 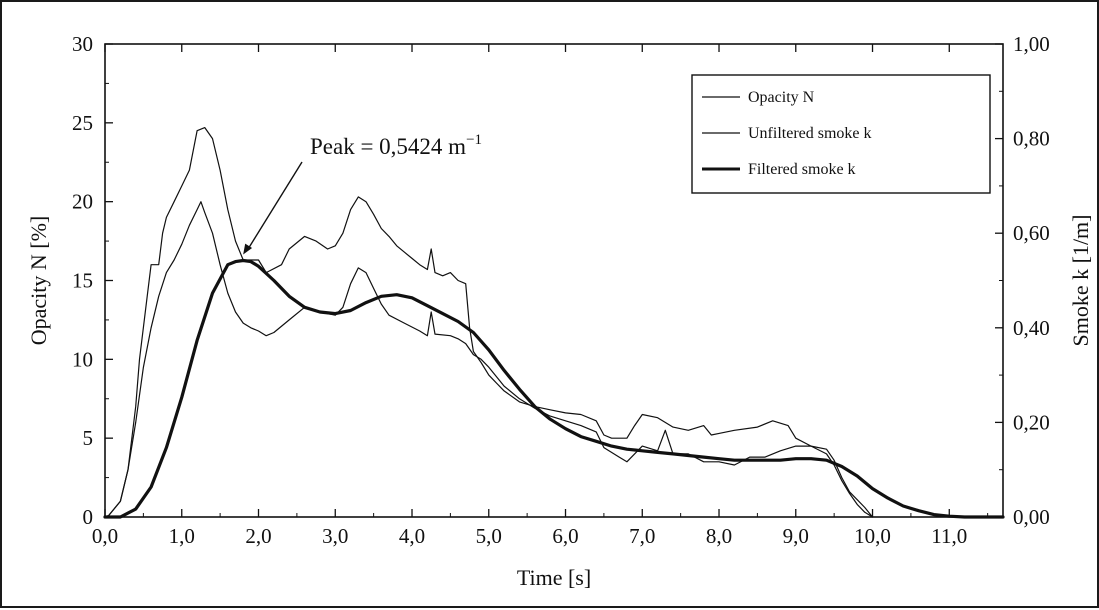 What do you see at coordinates (248, 249) in the screenshot?
I see `annotation-arrowhead` at bounding box center [248, 249].